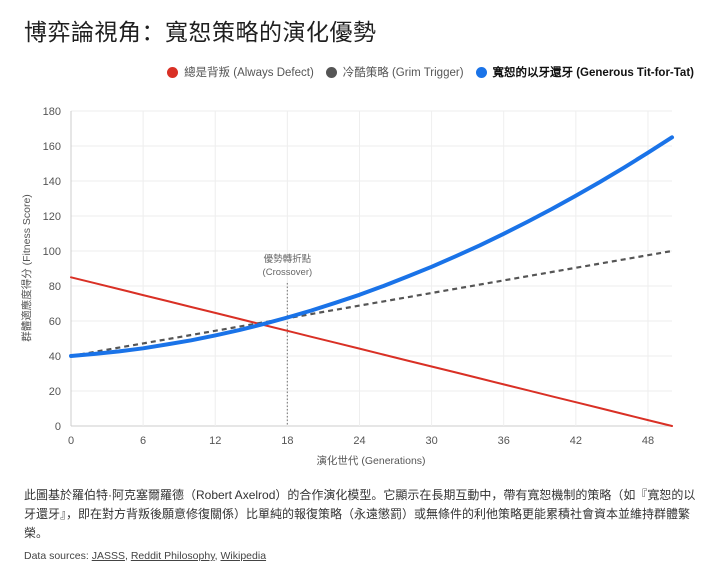  Describe the element at coordinates (172, 556) in the screenshot. I see `source-link-reddit: Reddit Philosophy` at that location.